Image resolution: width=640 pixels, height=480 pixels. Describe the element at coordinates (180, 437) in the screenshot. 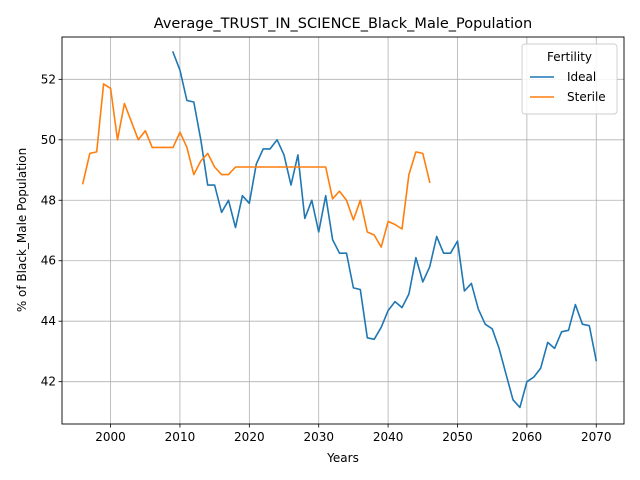

I see `x-tick-label: 2010` at that location.